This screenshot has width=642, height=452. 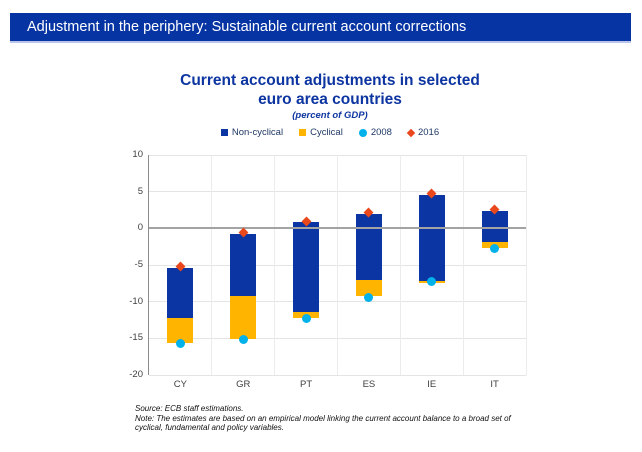 What do you see at coordinates (326, 132) in the screenshot?
I see `legend-label-cyclical: Cyclical` at bounding box center [326, 132].